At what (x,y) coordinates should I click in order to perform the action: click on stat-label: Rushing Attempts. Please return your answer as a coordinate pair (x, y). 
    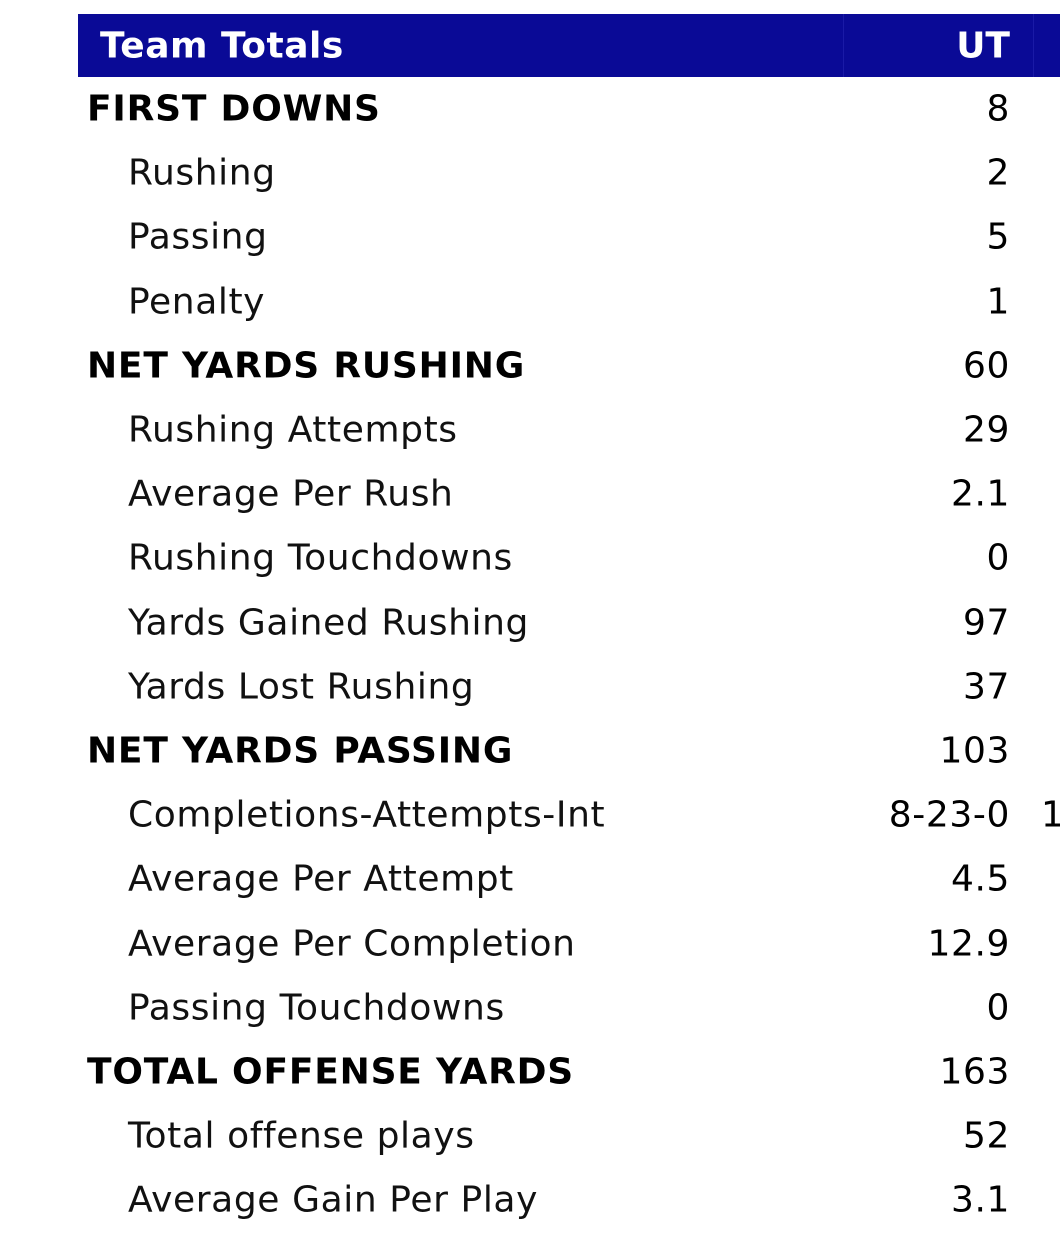
    Looking at the image, I should click on (293, 430).